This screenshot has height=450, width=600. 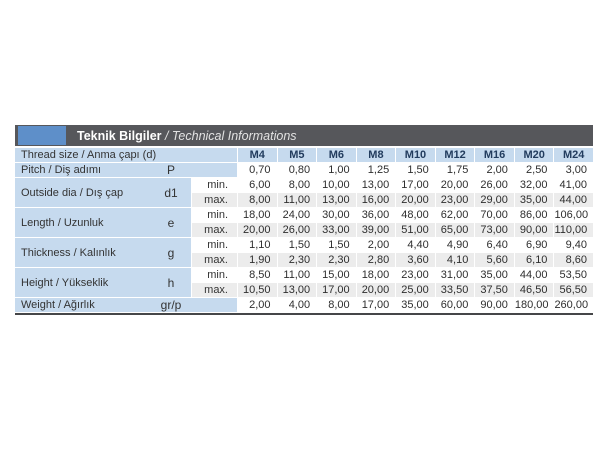 What do you see at coordinates (455, 275) in the screenshot?
I see `value-cell: 31,00` at bounding box center [455, 275].